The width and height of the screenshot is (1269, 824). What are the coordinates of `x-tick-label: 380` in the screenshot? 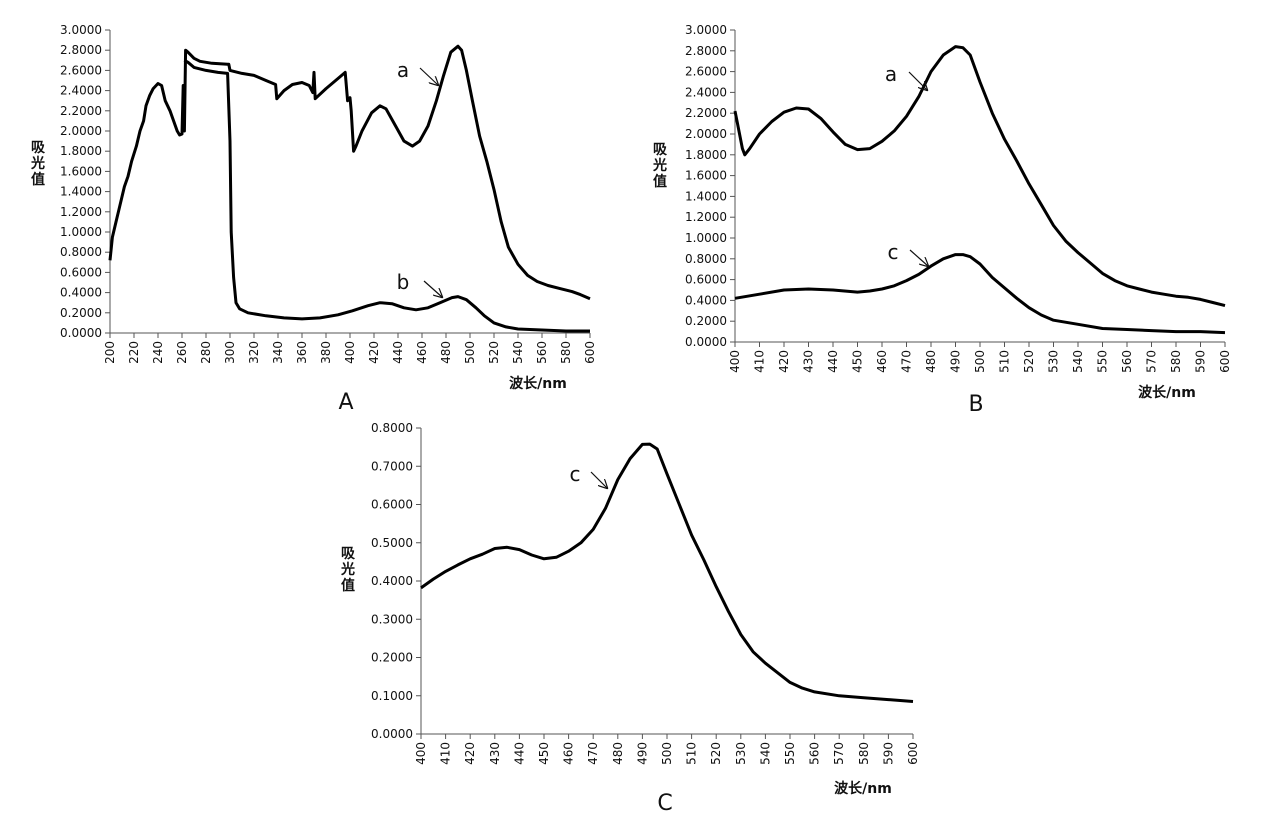 It's located at (326, 352).